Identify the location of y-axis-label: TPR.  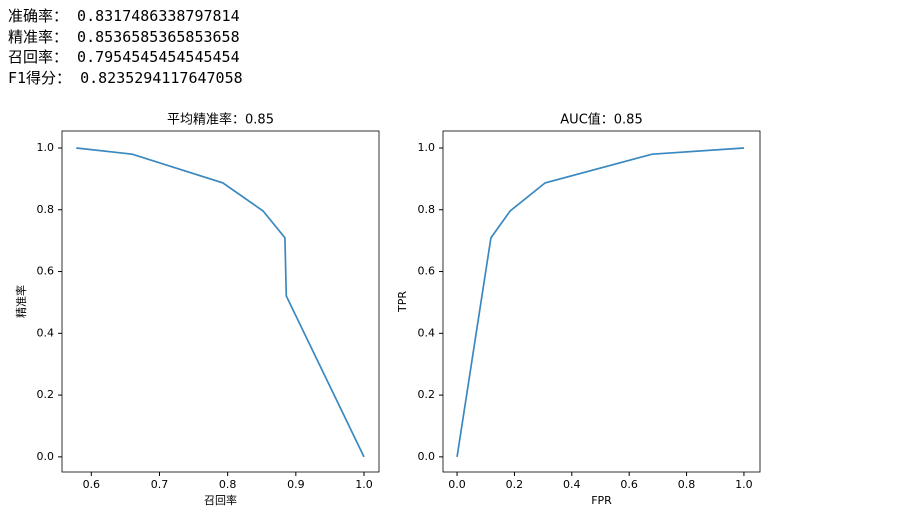
(402, 302).